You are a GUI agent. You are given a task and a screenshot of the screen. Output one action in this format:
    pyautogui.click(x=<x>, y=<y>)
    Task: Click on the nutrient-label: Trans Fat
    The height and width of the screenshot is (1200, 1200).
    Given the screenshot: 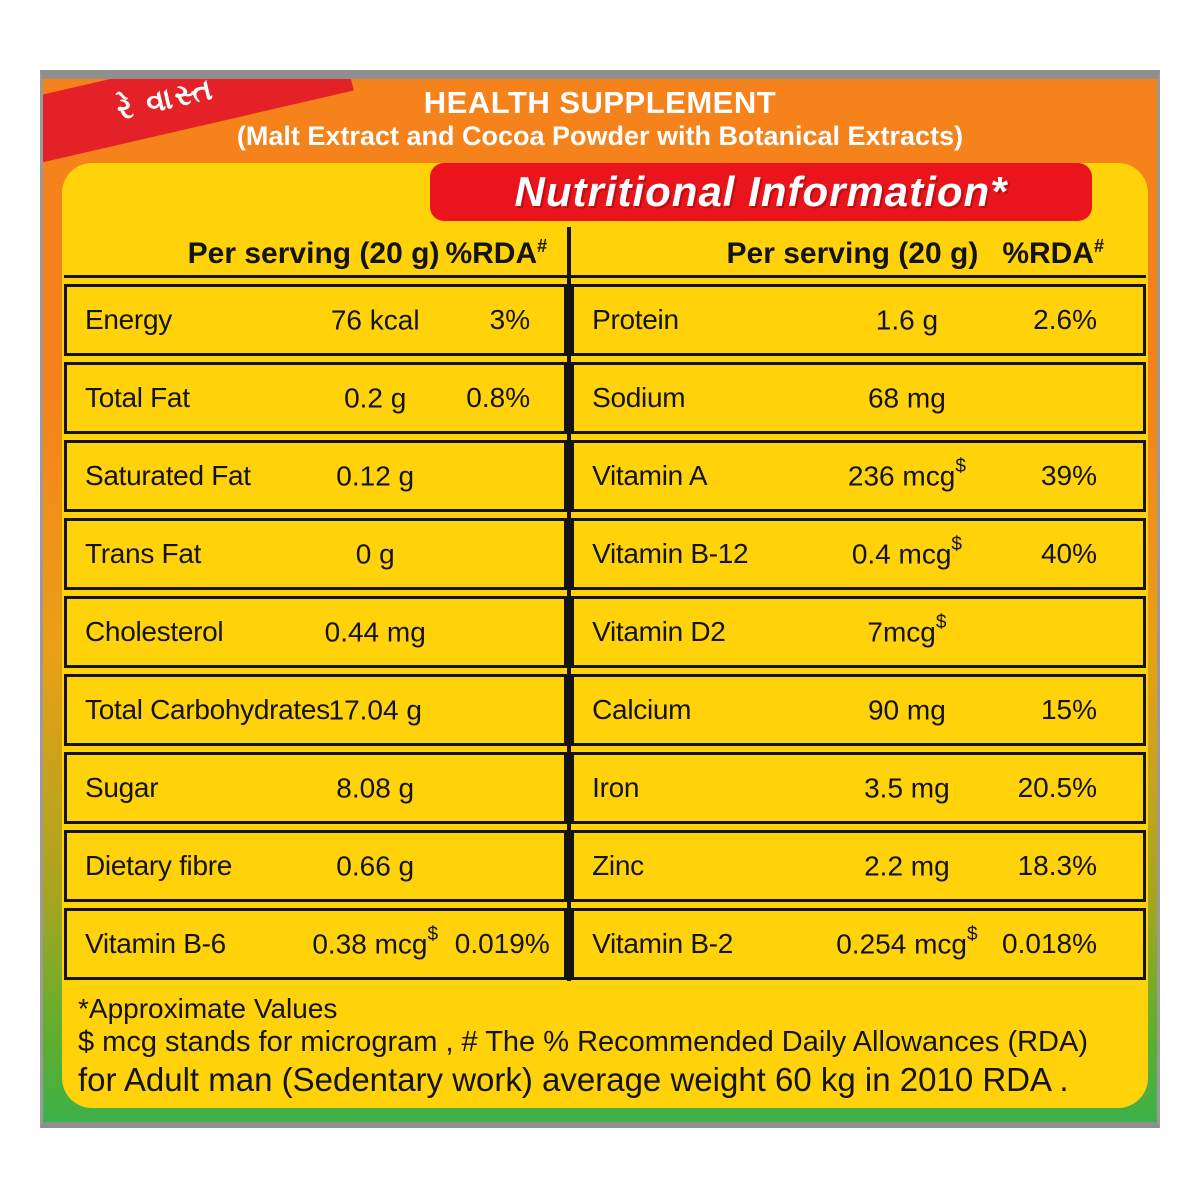 What is the action you would take?
    pyautogui.click(x=143, y=553)
    